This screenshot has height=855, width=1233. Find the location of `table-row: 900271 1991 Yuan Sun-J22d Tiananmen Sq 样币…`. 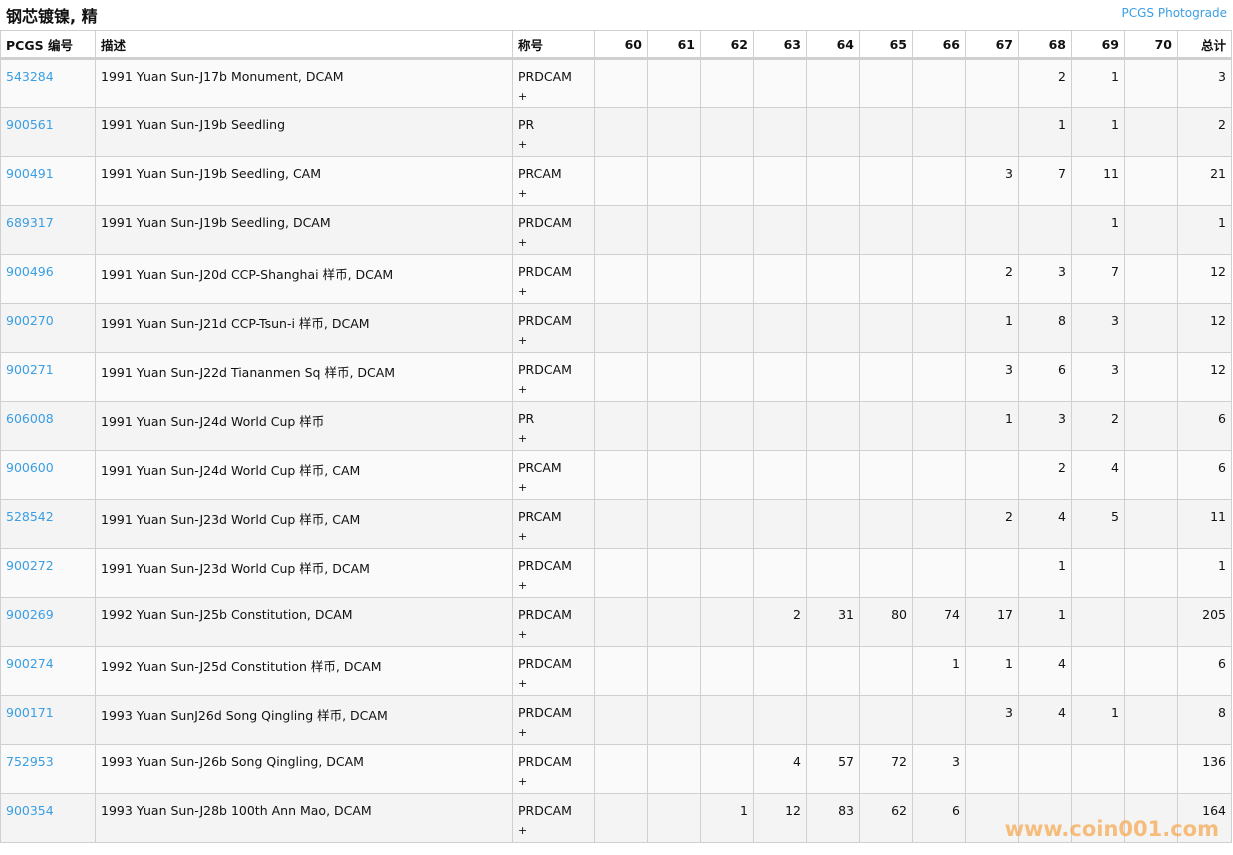

table-row: 900271 1991 Yuan Sun-J22d Tiananmen Sq 样币… is located at coordinates (616, 377).